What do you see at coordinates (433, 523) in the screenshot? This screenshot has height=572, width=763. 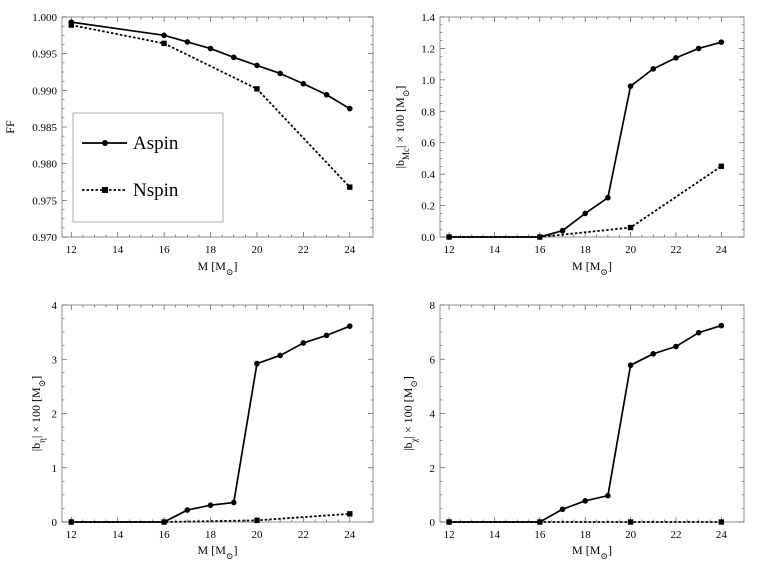 I see `y-tick-label: 0` at bounding box center [433, 523].